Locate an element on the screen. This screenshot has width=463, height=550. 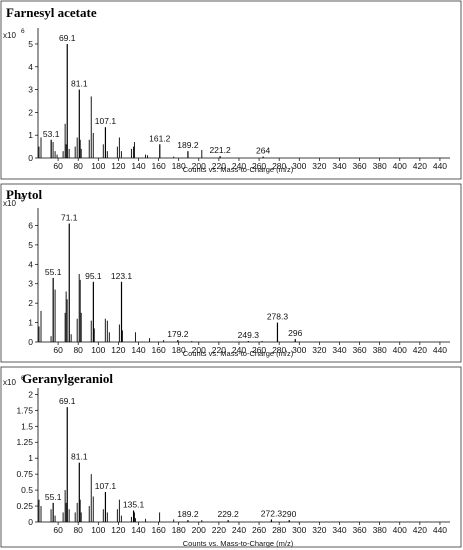
peak-label: 264 is located at coordinates (263, 151).